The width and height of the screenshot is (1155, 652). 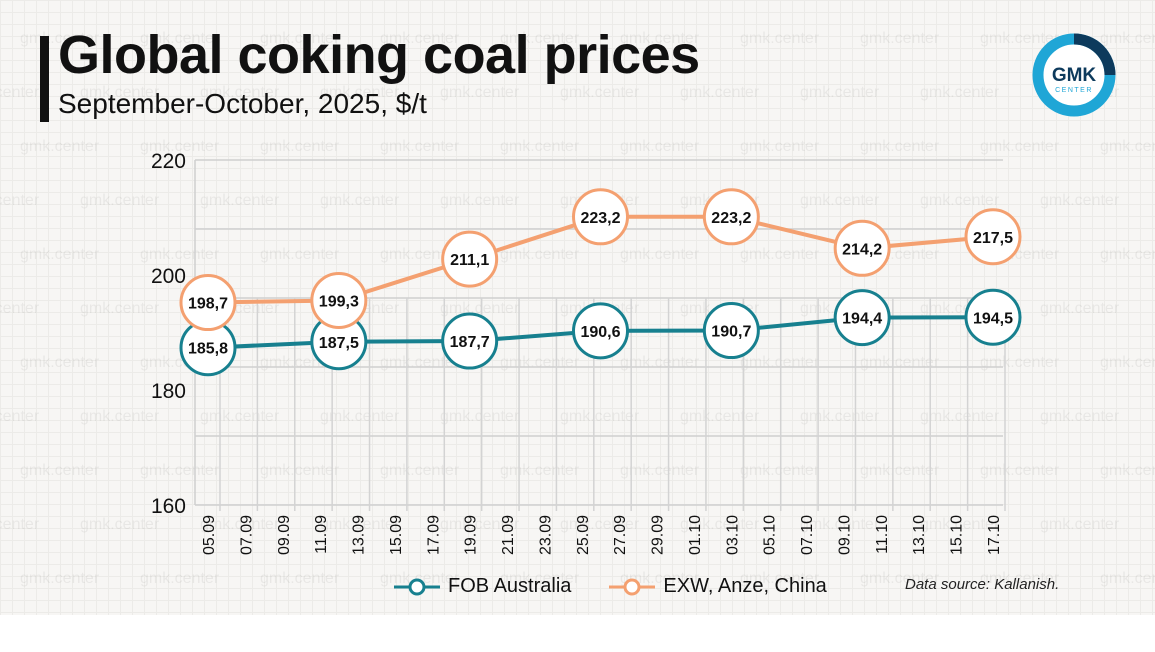 I want to click on data-source-note: Data source: Kallanish., so click(x=982, y=584).